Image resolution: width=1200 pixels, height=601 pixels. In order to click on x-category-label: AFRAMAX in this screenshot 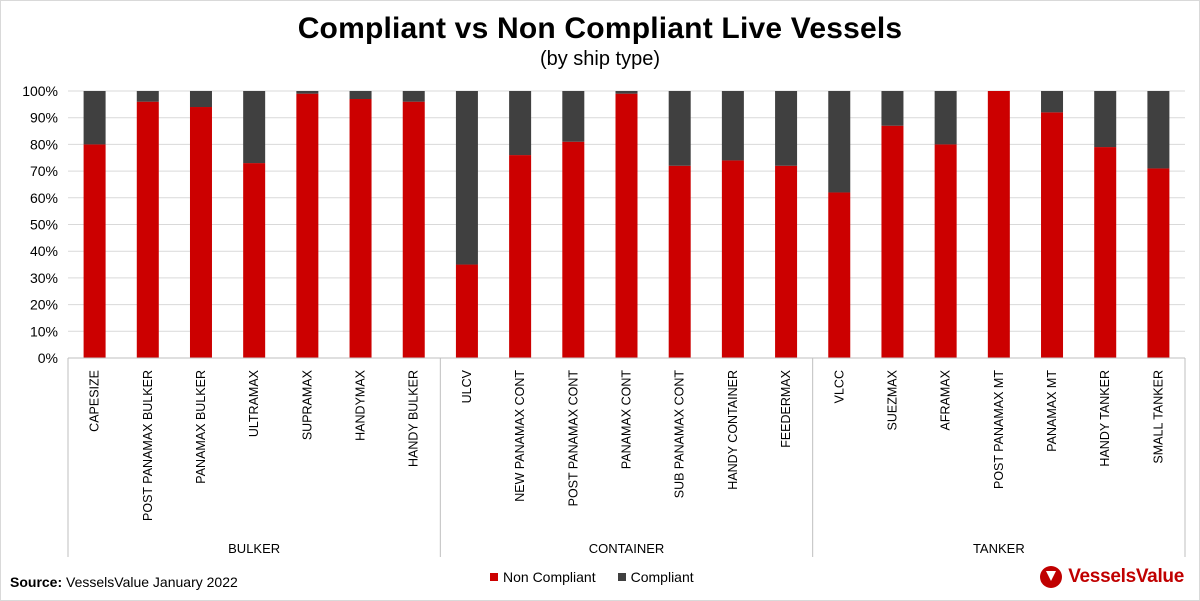, I will do `click(946, 399)`.